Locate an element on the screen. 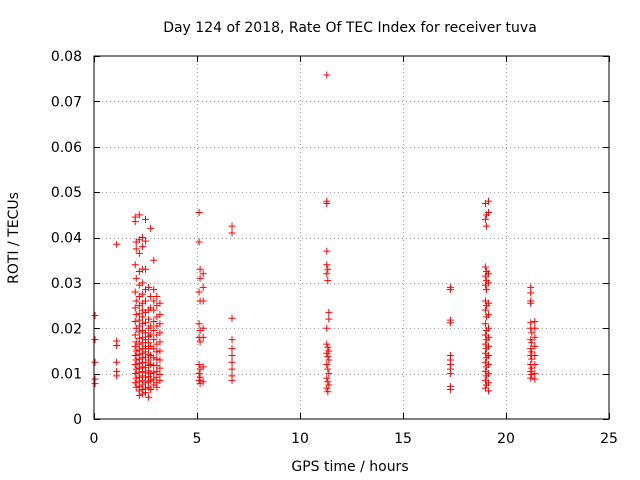  y-axis-label: ROTI / TECUs is located at coordinates (14, 238).